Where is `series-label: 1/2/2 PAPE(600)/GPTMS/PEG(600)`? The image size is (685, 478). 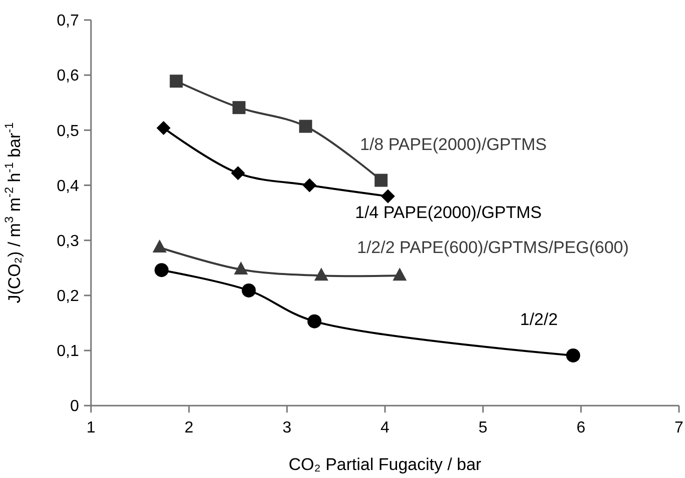
series-label: 1/2/2 PAPE(600)/GPTMS/PEG(600) is located at coordinates (493, 247).